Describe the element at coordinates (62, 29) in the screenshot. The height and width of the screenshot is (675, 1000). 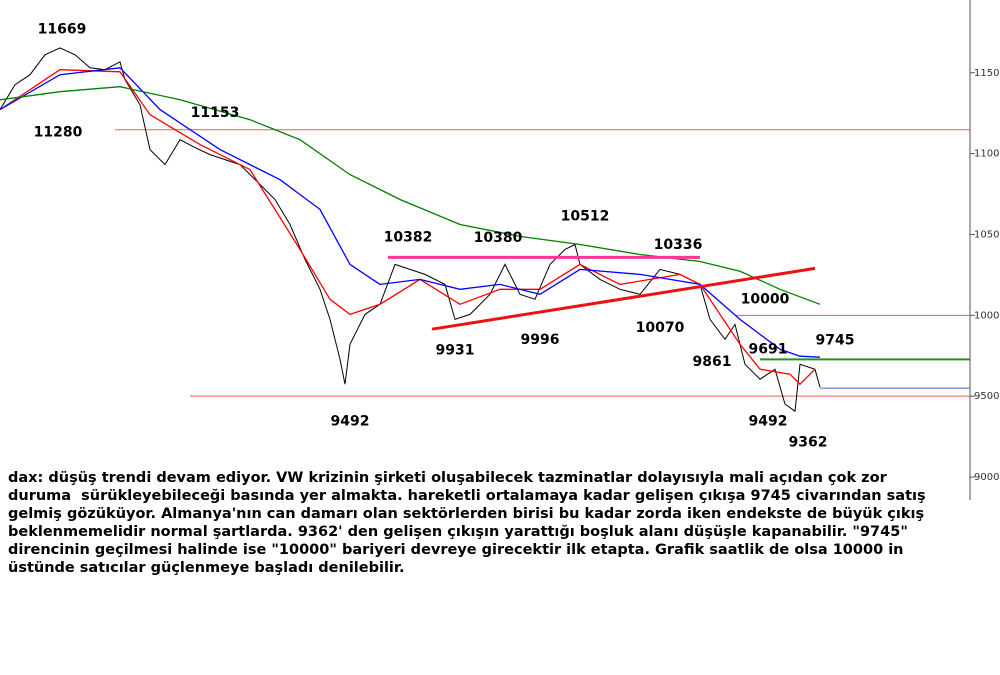
I see `annotation: 11669` at that location.